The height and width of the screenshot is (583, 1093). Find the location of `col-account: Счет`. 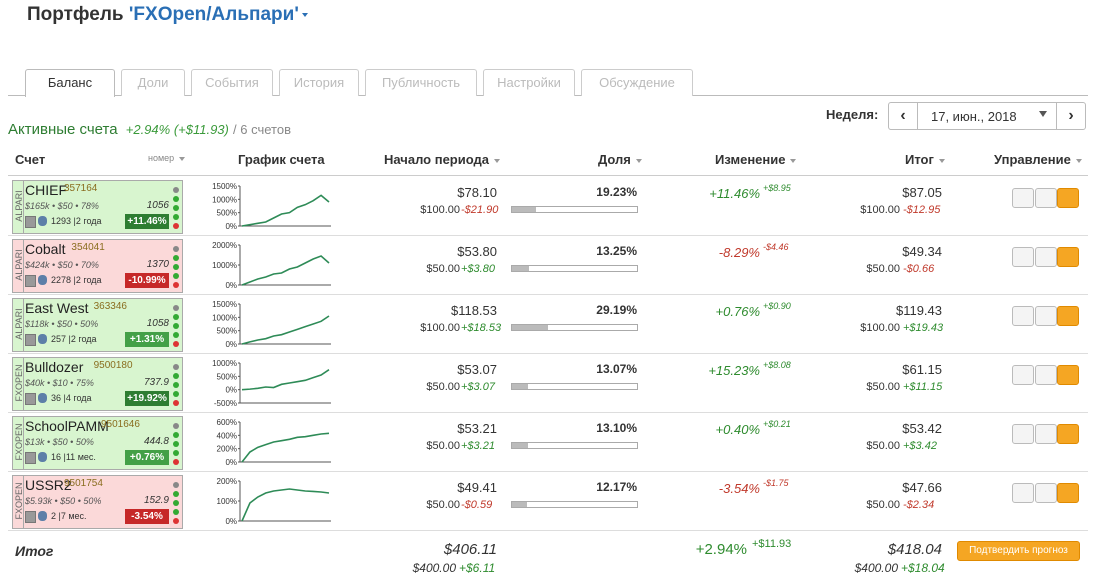

col-account: Счет is located at coordinates (30, 159).